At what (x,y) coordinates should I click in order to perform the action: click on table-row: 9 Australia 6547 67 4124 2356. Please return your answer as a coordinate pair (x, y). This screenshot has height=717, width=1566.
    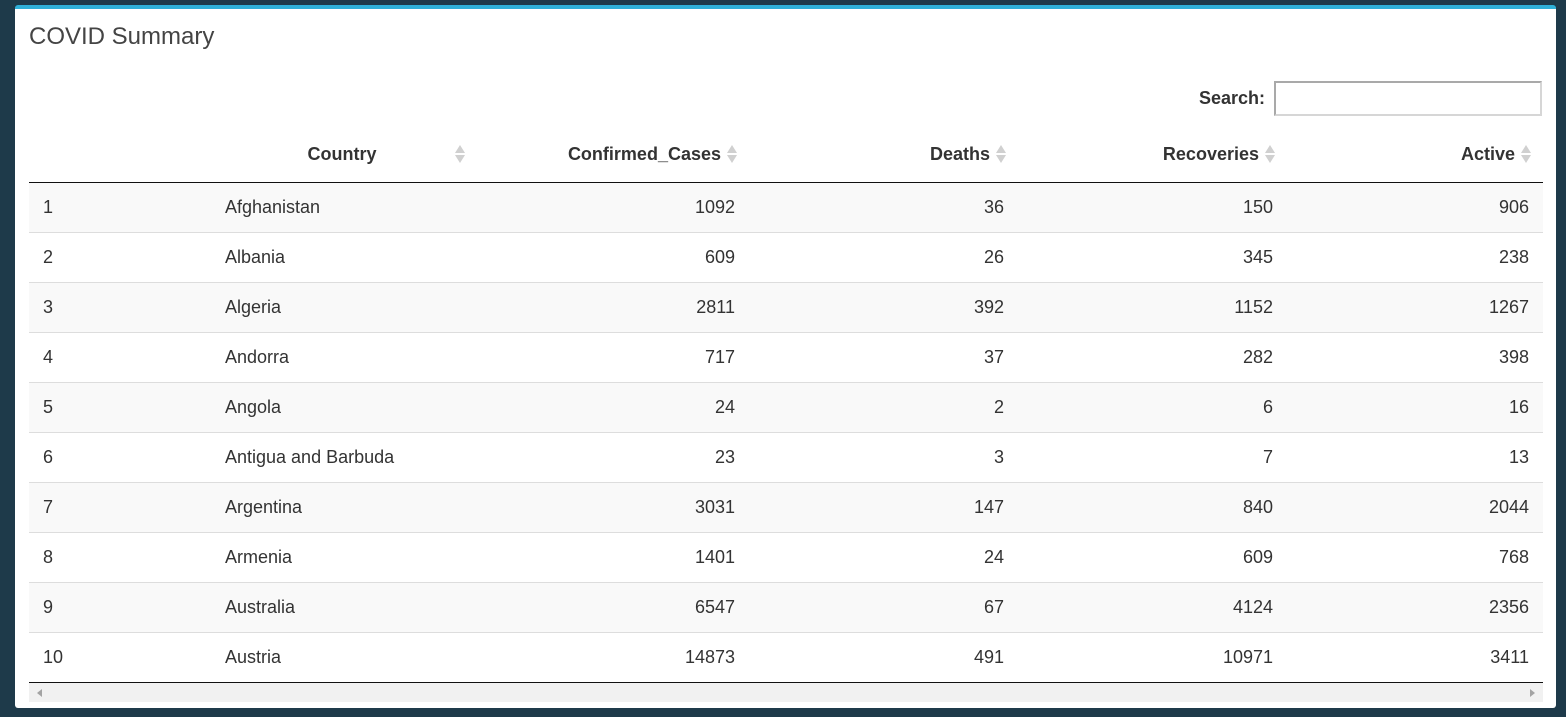
    Looking at the image, I should click on (786, 606).